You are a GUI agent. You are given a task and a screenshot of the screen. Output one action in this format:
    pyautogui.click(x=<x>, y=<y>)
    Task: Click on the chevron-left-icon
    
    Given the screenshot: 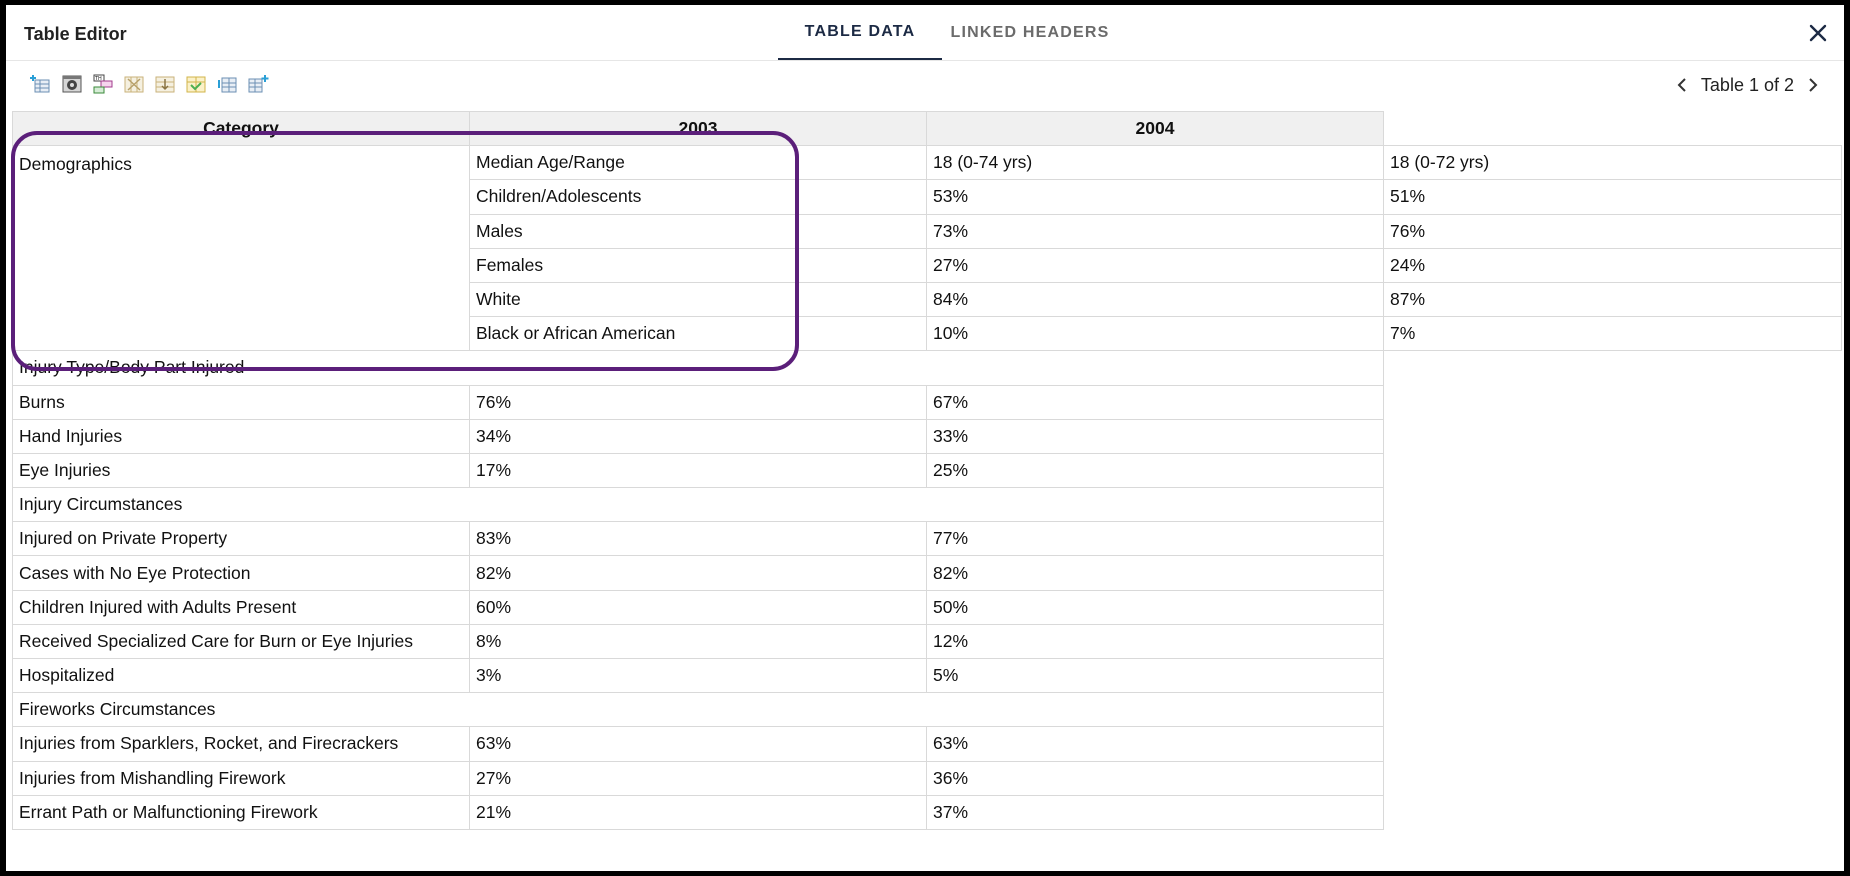 What is the action you would take?
    pyautogui.click(x=1681, y=85)
    